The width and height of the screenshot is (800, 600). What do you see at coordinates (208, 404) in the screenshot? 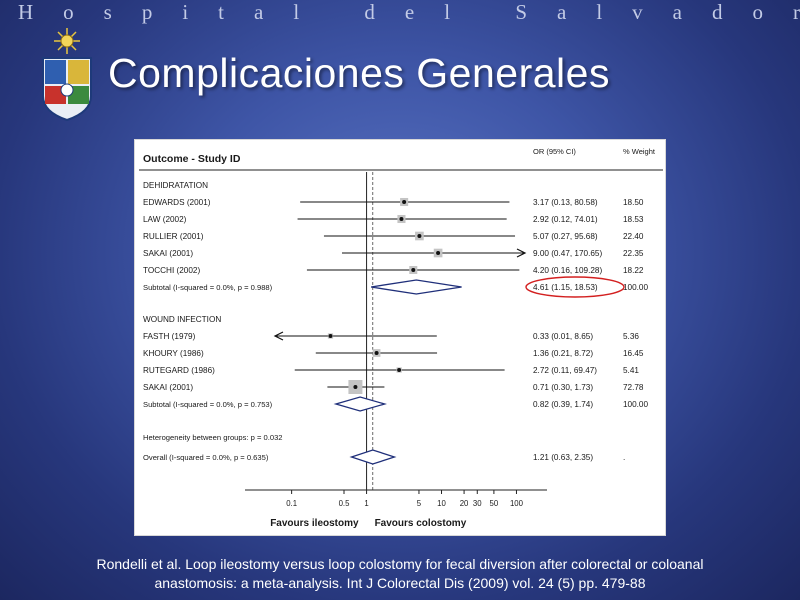
I see `subtotal-2-label: Subtotal (I-squared = 0.0%, p = 0.753)` at bounding box center [208, 404].